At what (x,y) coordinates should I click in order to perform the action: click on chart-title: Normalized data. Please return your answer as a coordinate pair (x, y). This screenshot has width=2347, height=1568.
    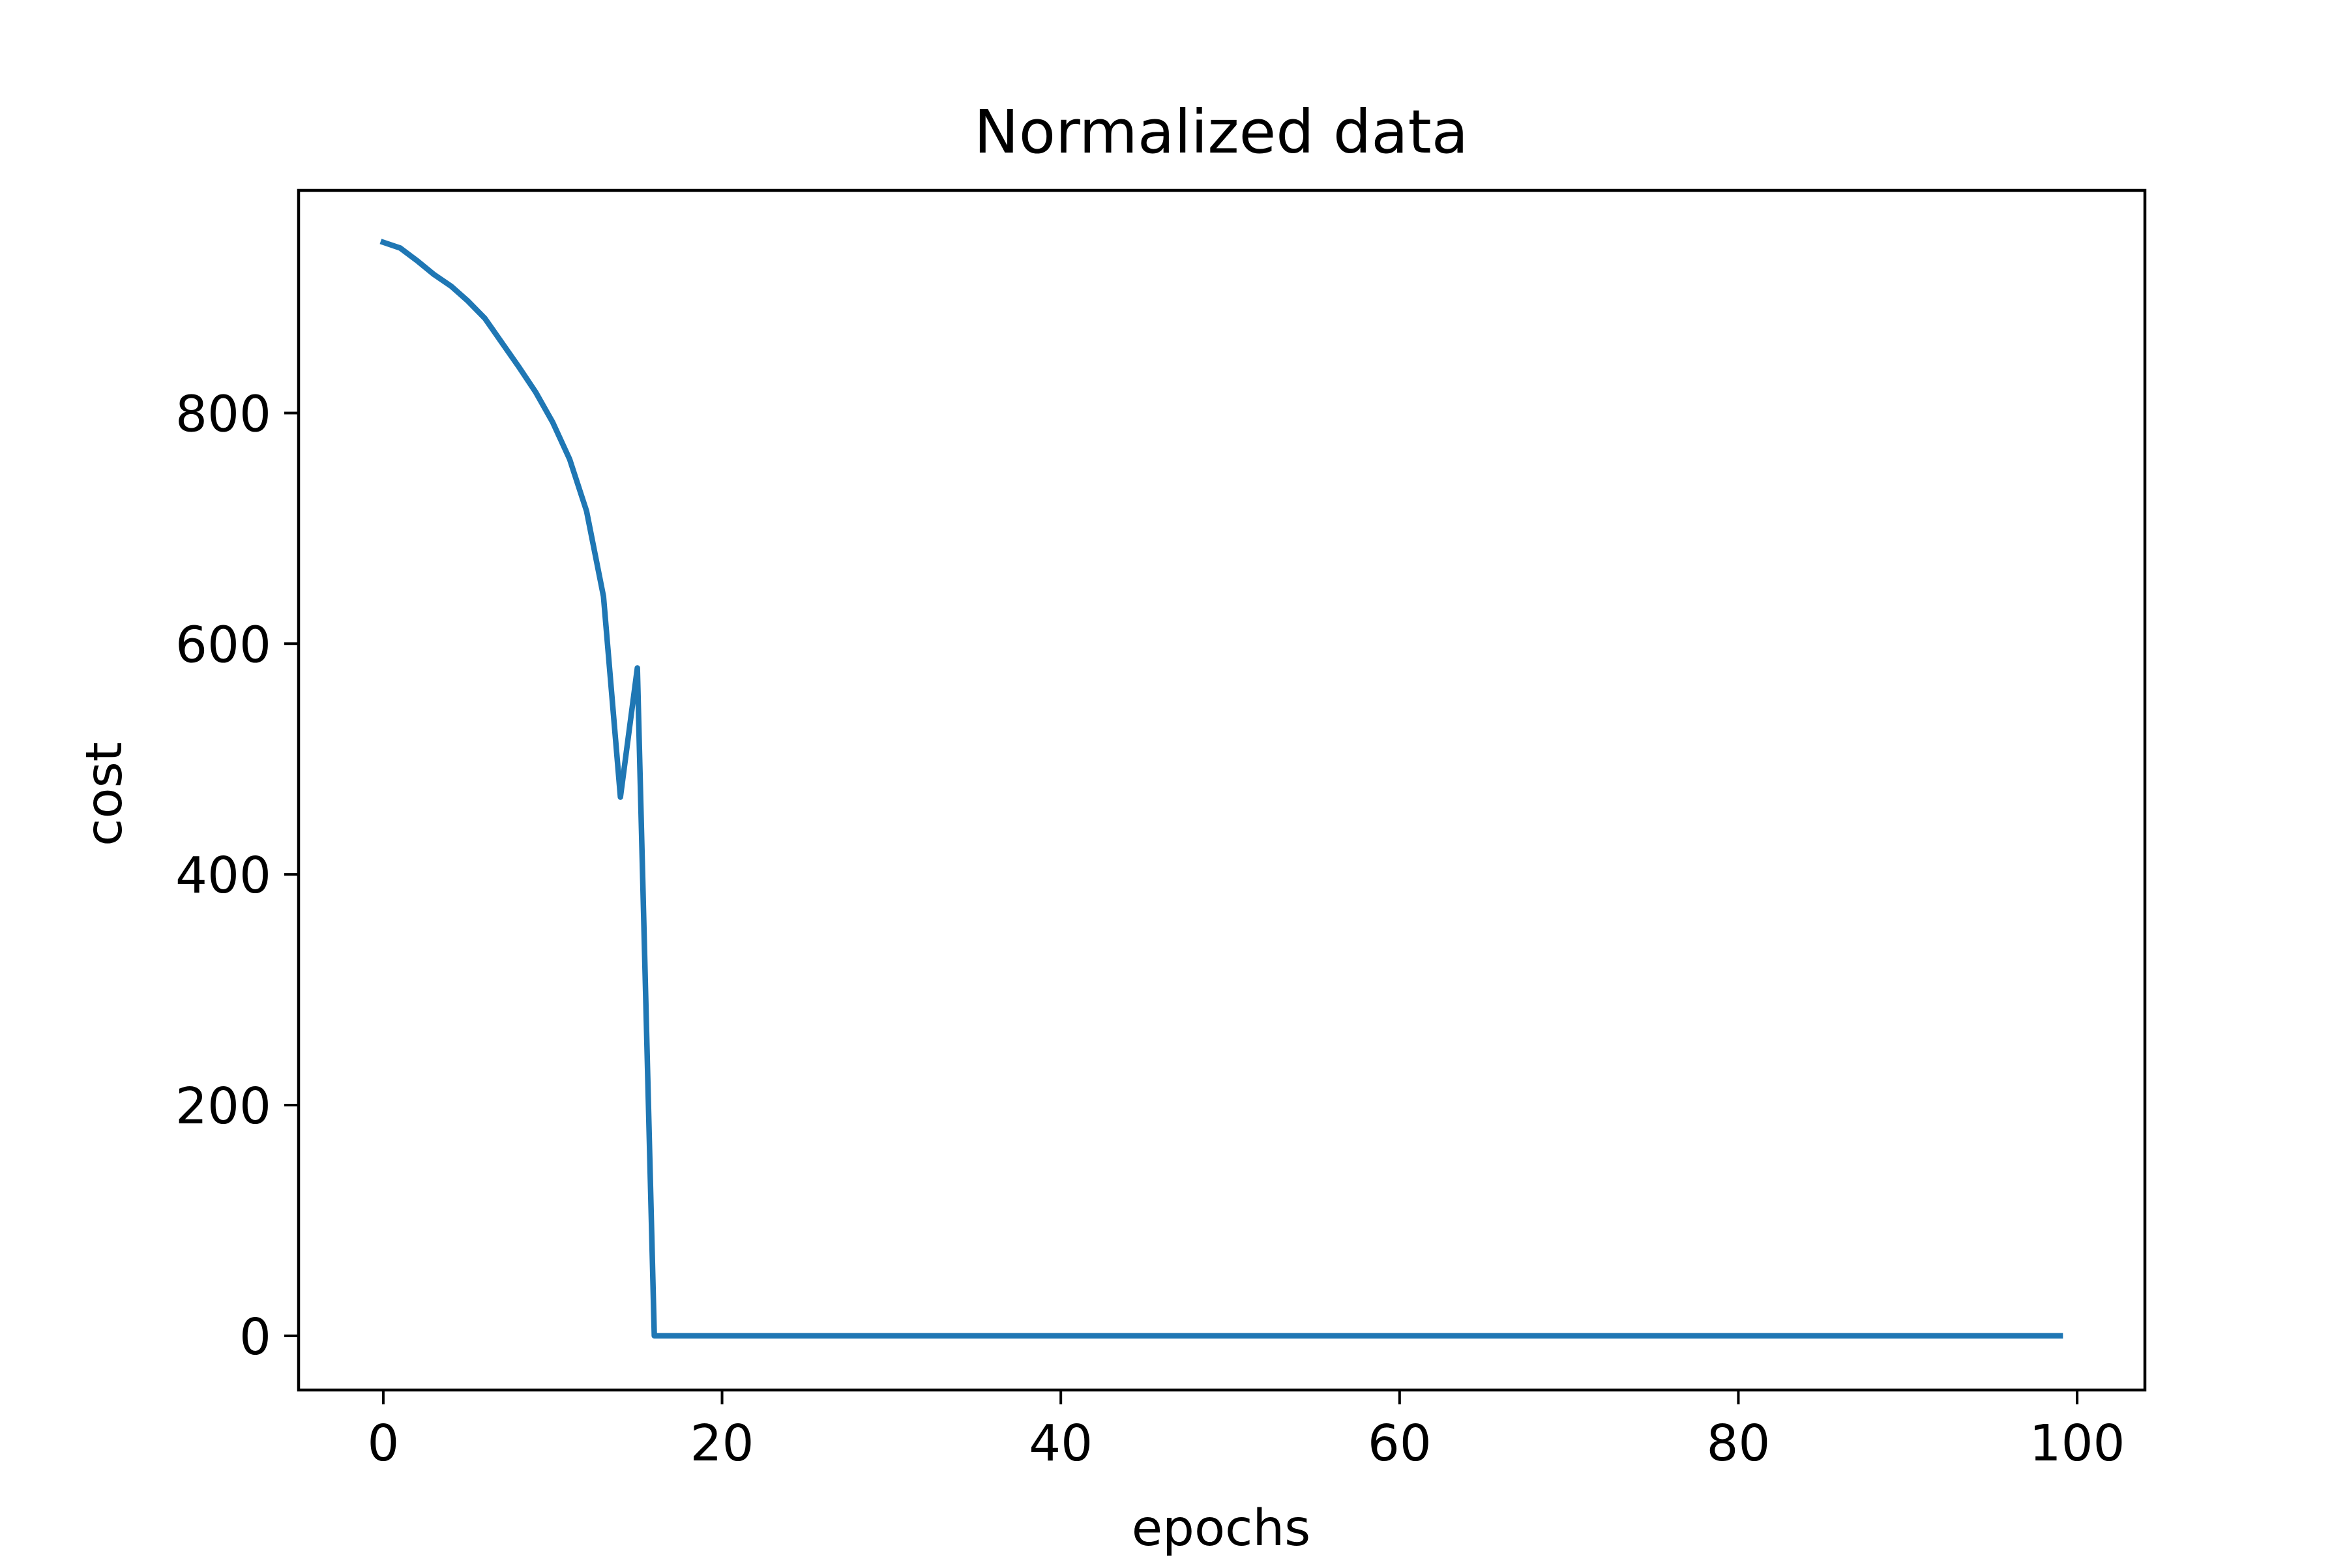
    Looking at the image, I should click on (1221, 132).